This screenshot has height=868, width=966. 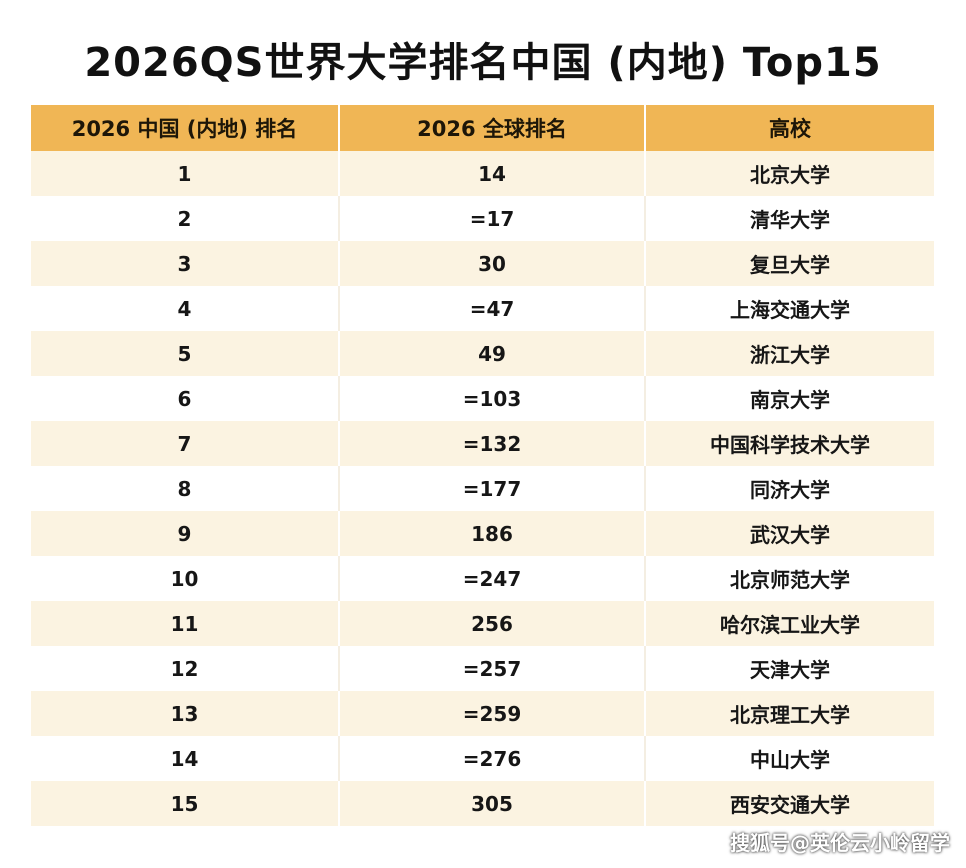 I want to click on rank-global-cell: =276, so click(x=493, y=758).